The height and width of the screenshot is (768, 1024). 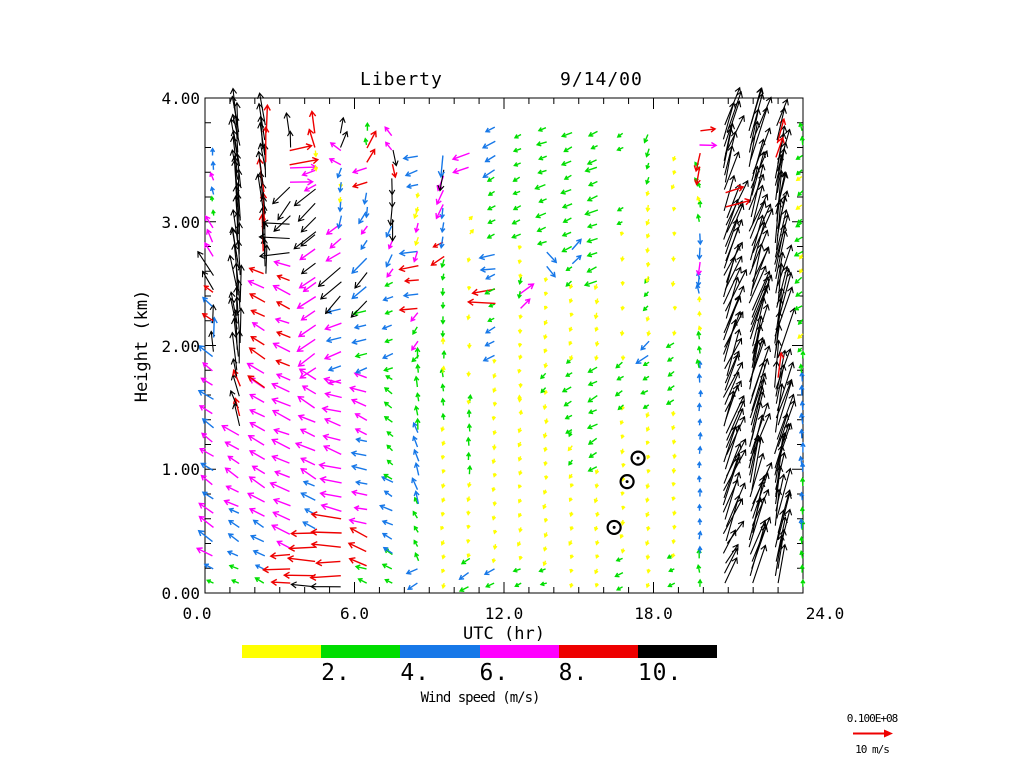 I want to click on x-tick-label: 24.0, so click(x=825, y=613).